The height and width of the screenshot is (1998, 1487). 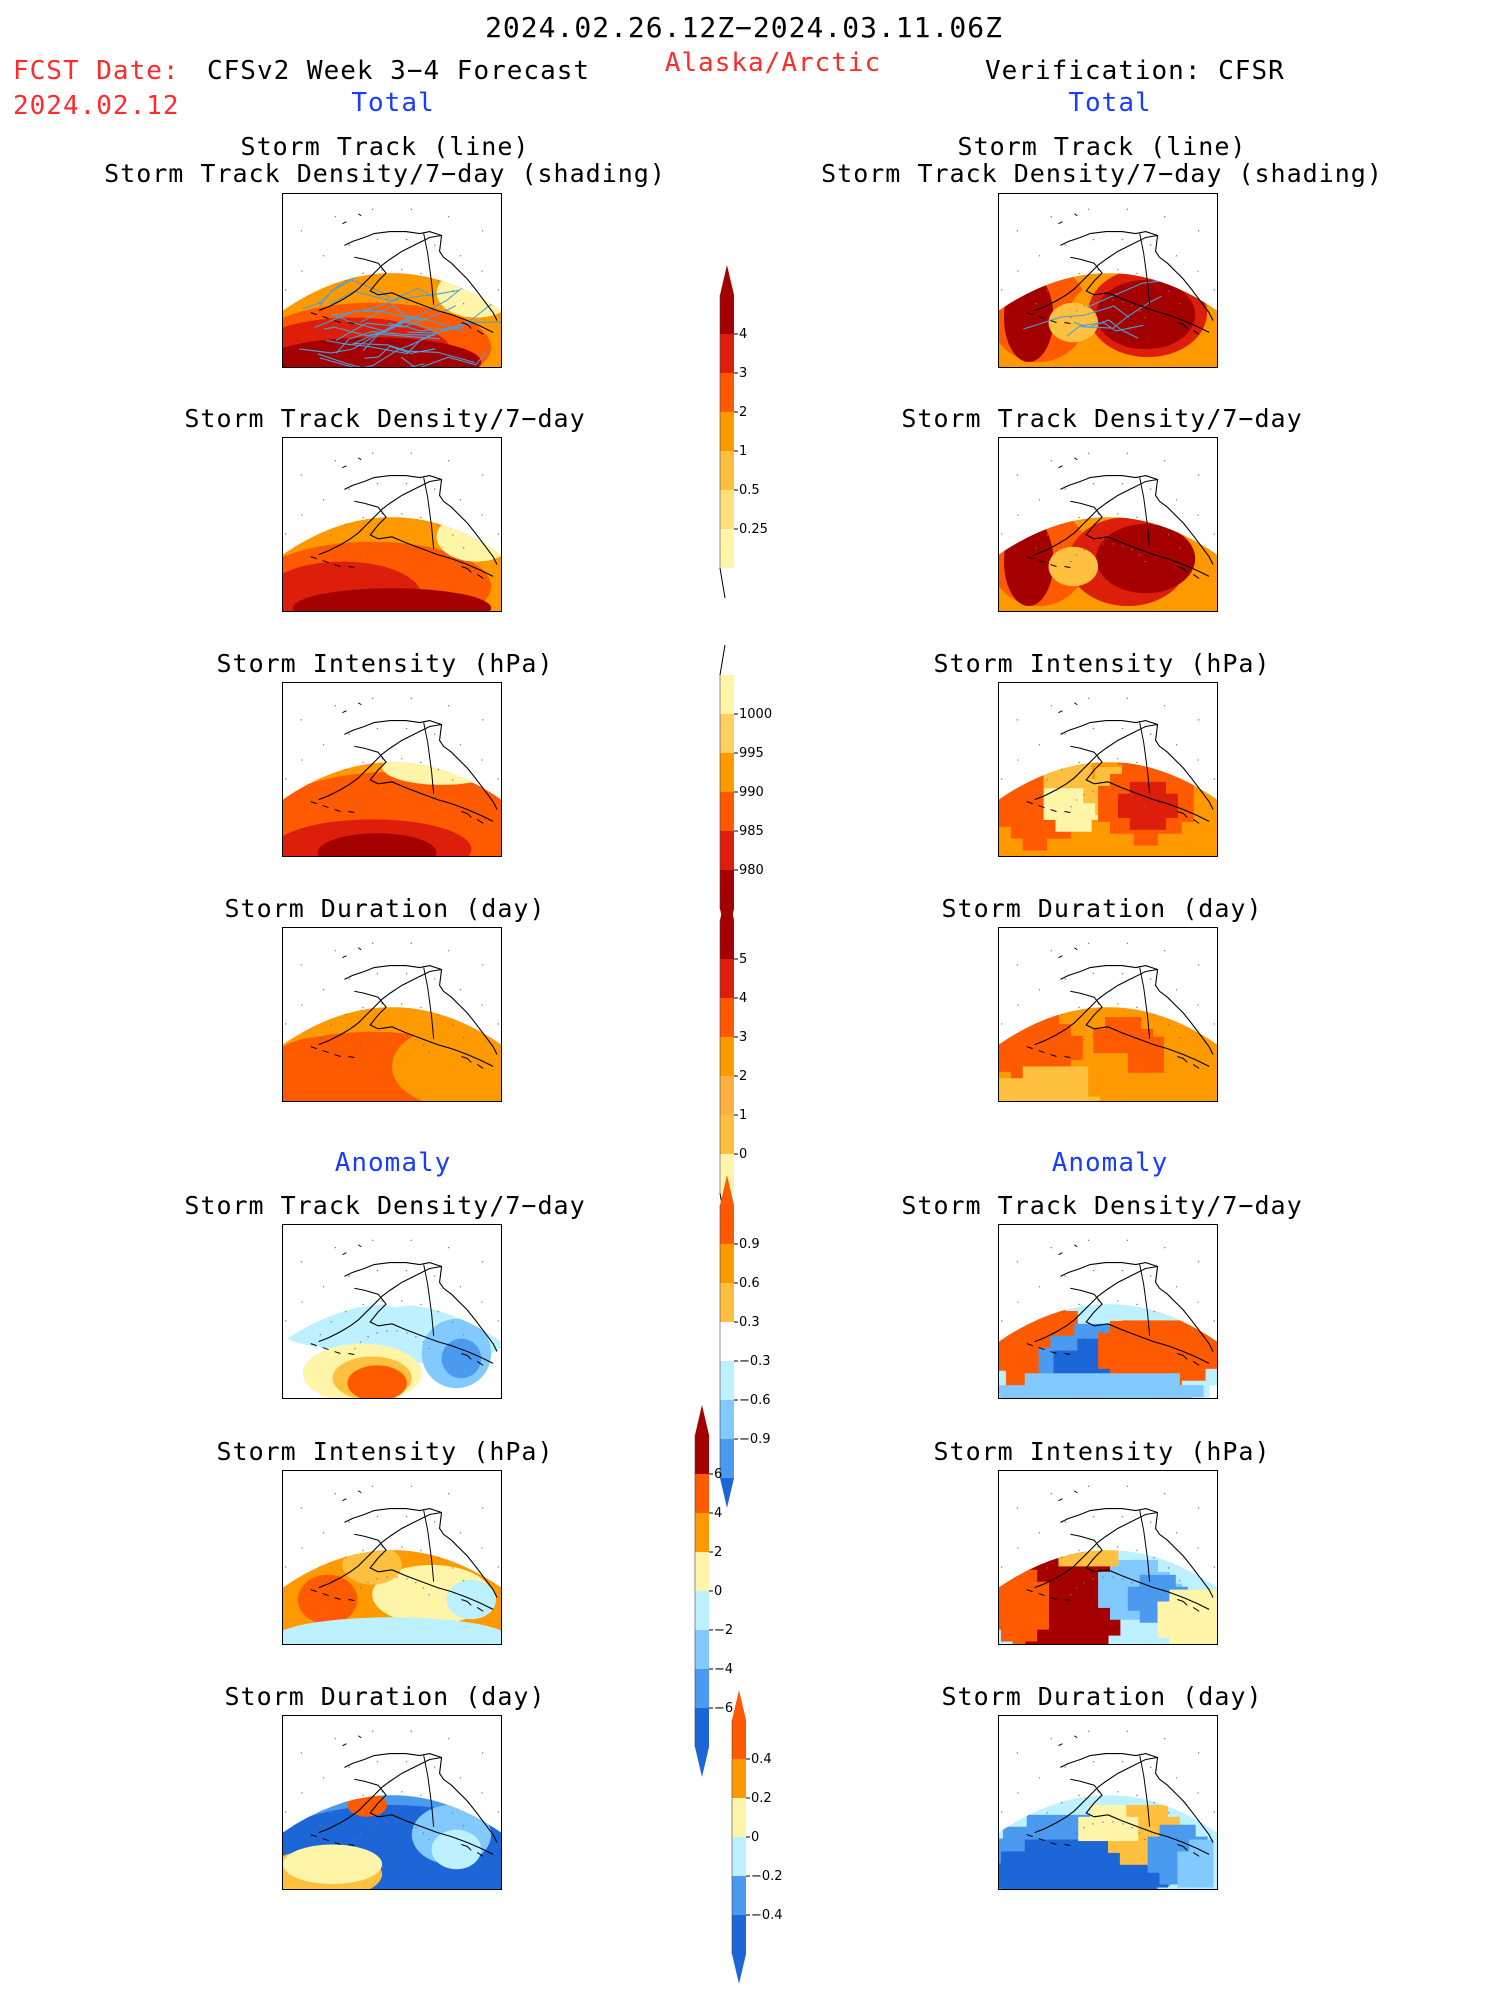 What do you see at coordinates (1135, 71) in the screenshot?
I see `verification-title: Verification: CFSR` at bounding box center [1135, 71].